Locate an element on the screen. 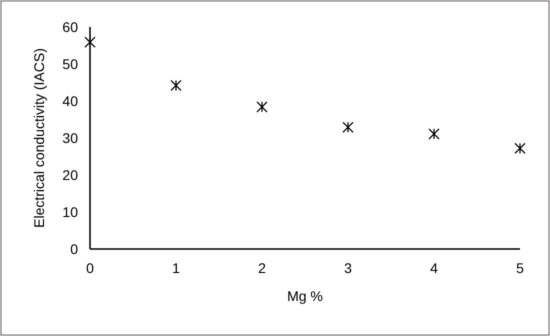 The height and width of the screenshot is (336, 550). y-tick-label: 60 is located at coordinates (70, 26).